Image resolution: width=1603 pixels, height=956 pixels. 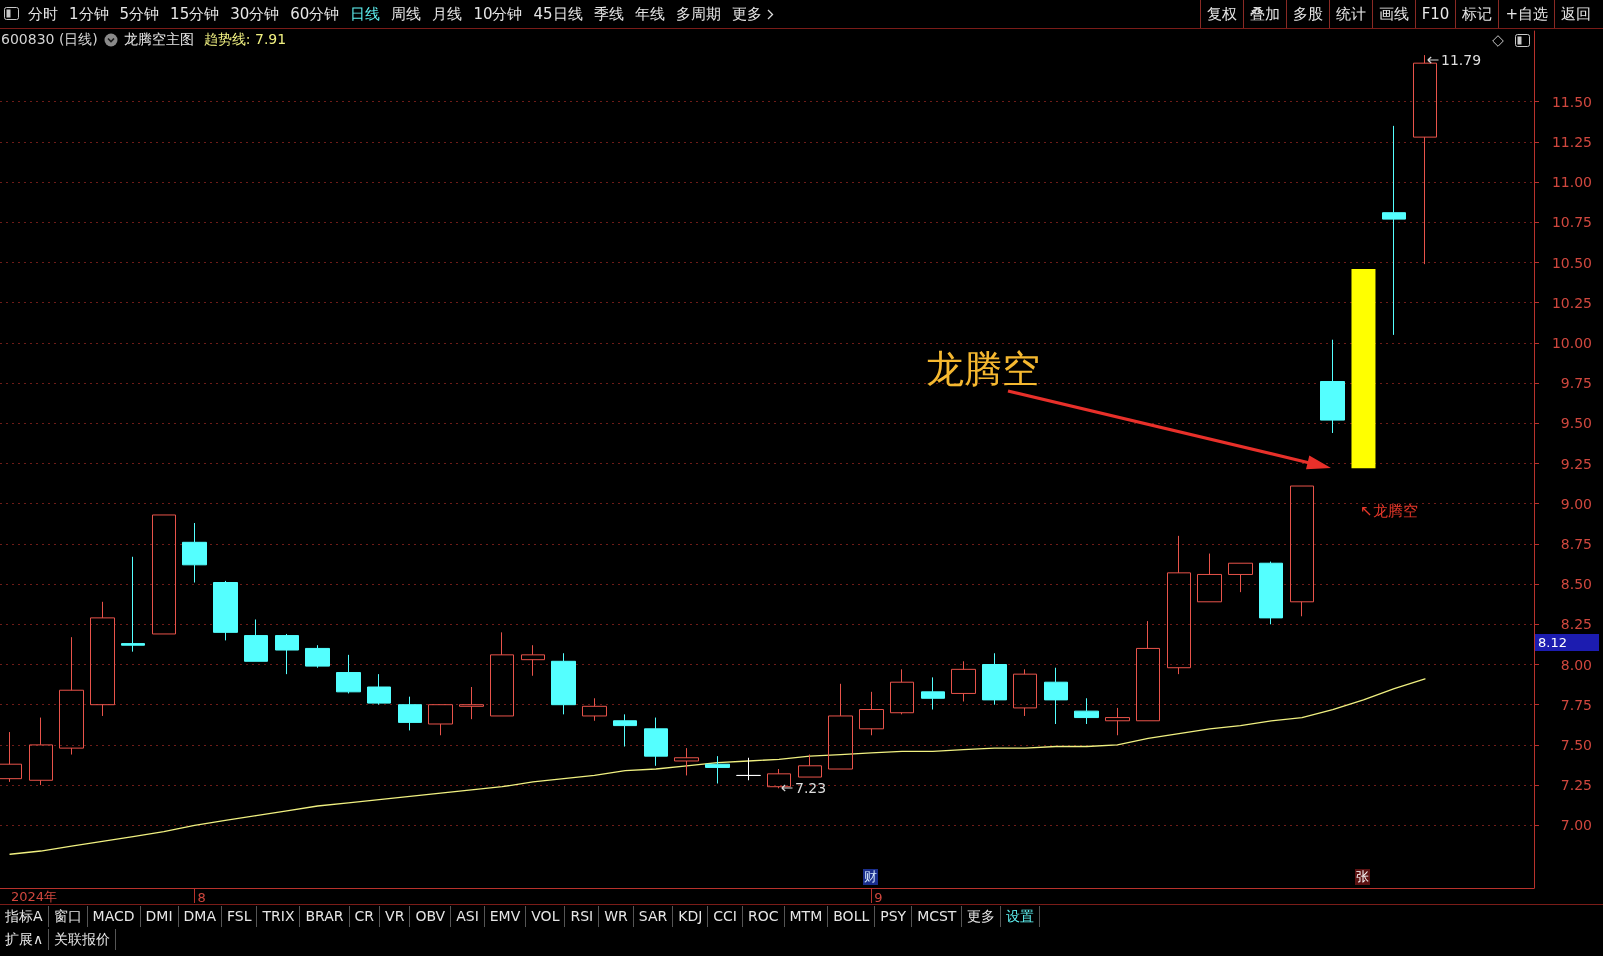 I want to click on y-tick-label: 8.25, so click(x=1576, y=624).